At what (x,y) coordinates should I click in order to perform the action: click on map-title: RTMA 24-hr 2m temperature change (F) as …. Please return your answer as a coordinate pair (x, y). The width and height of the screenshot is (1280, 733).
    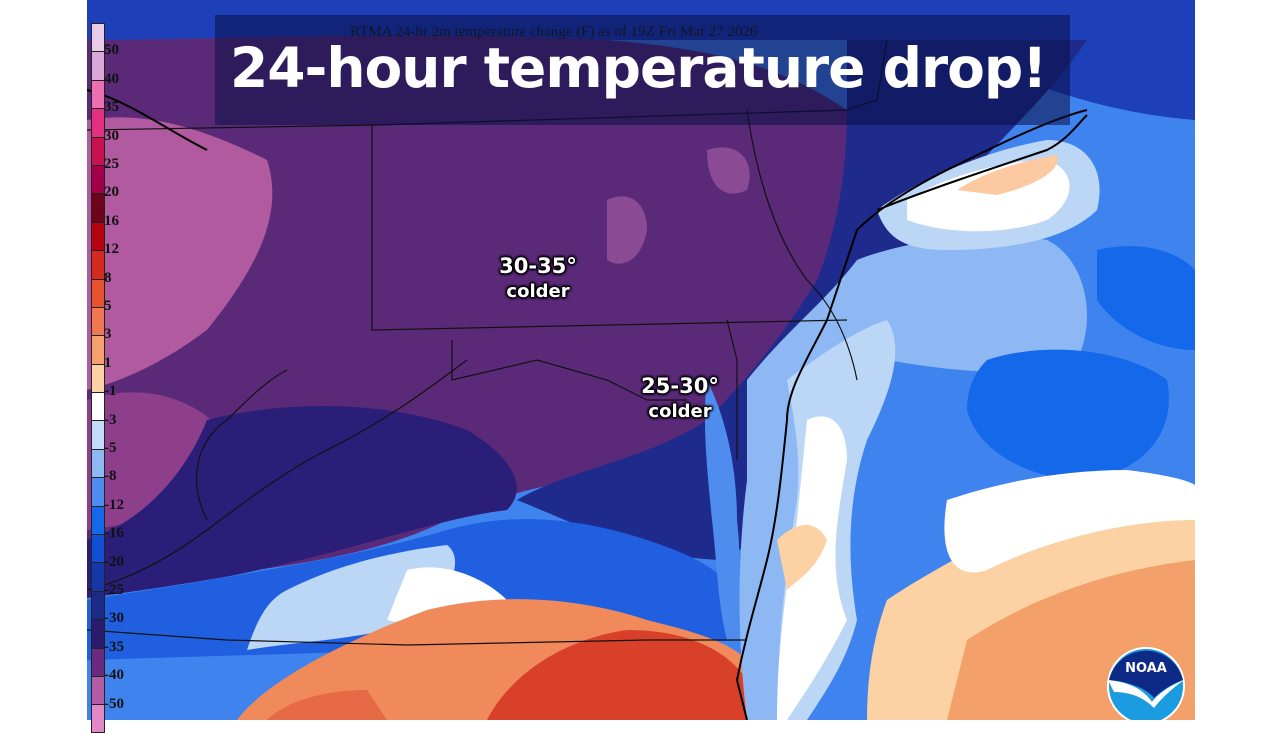
    Looking at the image, I should click on (554, 32).